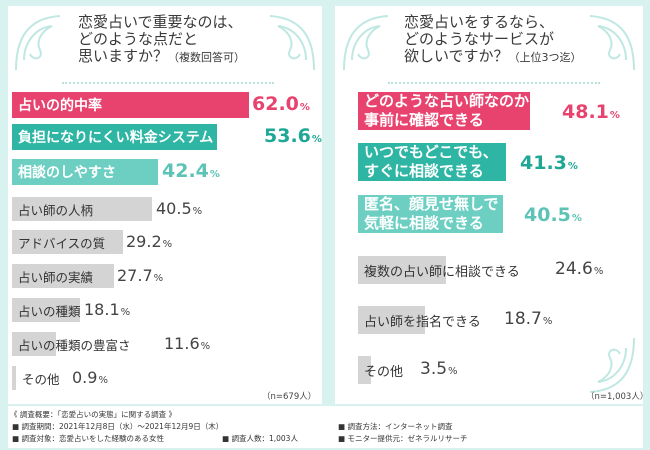  I want to click on right-bar-label-1-line1: いつでもどこでも、, so click(431, 152).